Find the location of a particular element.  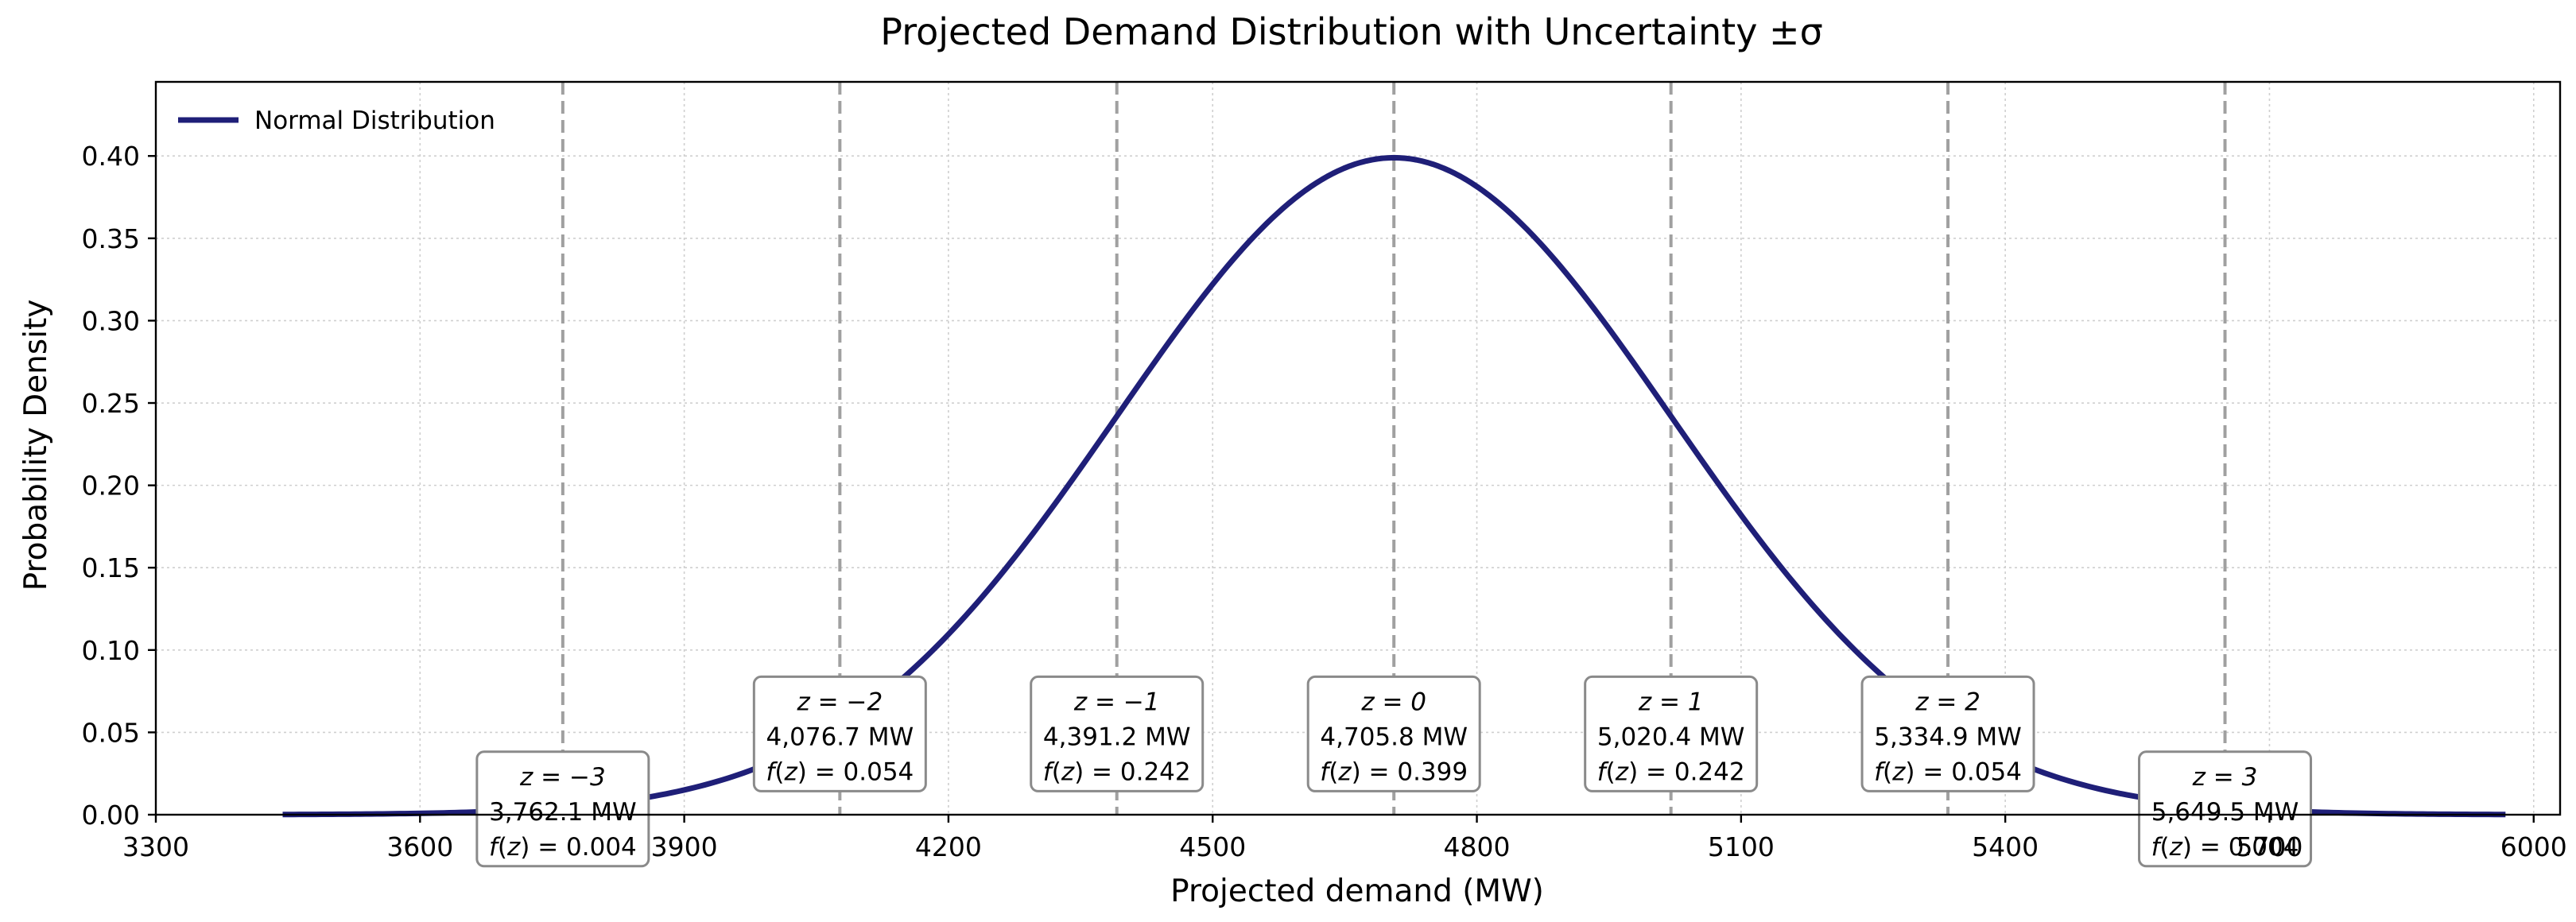

x-tick-label: 3300 is located at coordinates (156, 846).